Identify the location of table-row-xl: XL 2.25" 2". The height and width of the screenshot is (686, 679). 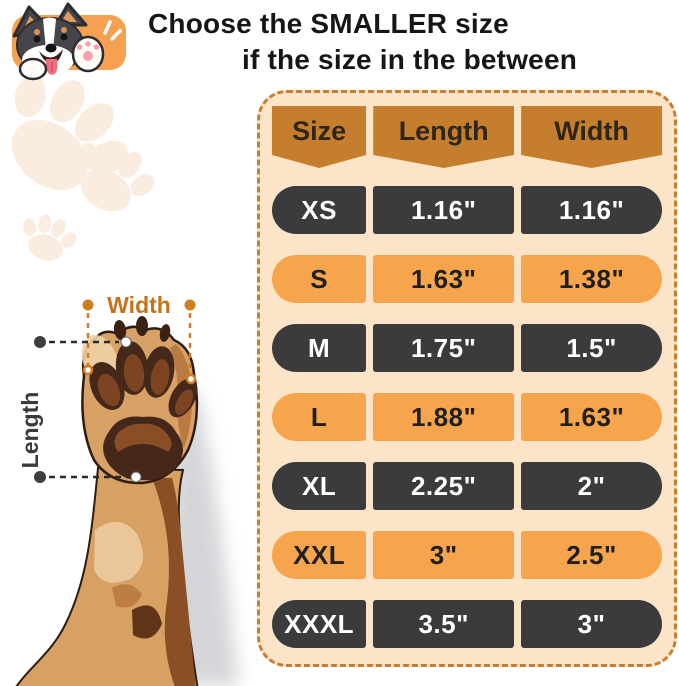
(467, 486).